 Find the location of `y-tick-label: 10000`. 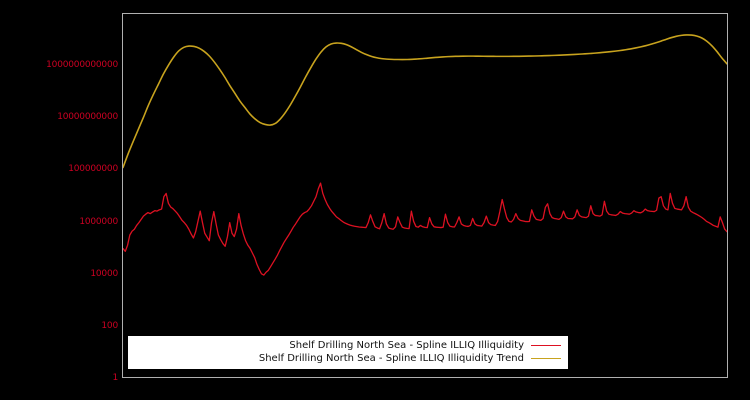

y-tick-label: 10000 is located at coordinates (104, 273).